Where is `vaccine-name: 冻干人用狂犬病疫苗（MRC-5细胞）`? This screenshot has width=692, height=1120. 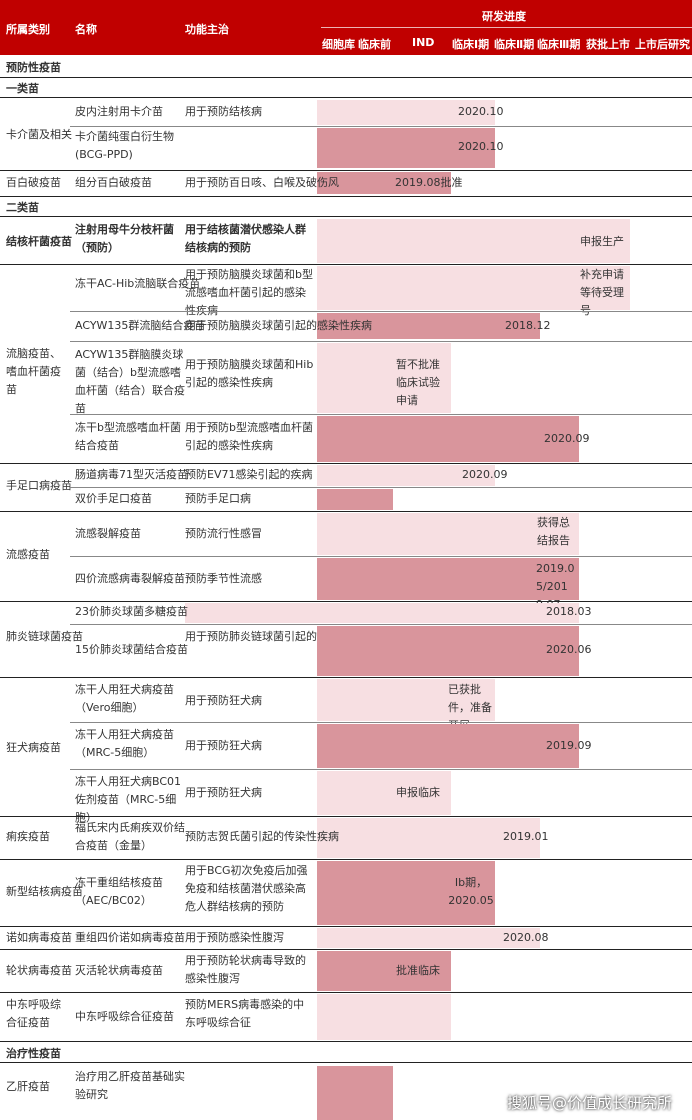
vaccine-name: 冻干人用狂犬病疫苗（MRC-5细胞） is located at coordinates (124, 743).